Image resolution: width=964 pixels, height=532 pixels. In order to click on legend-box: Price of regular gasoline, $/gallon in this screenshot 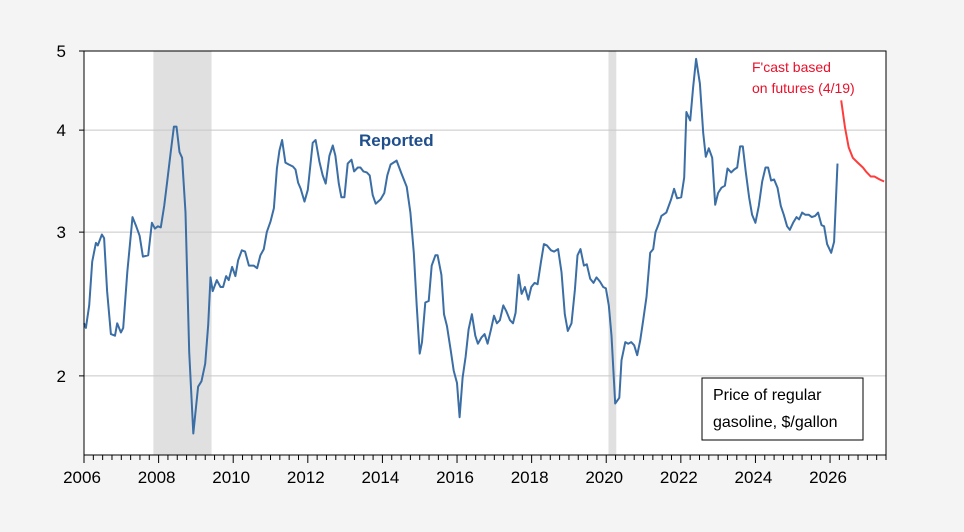, I will do `click(782, 409)`.